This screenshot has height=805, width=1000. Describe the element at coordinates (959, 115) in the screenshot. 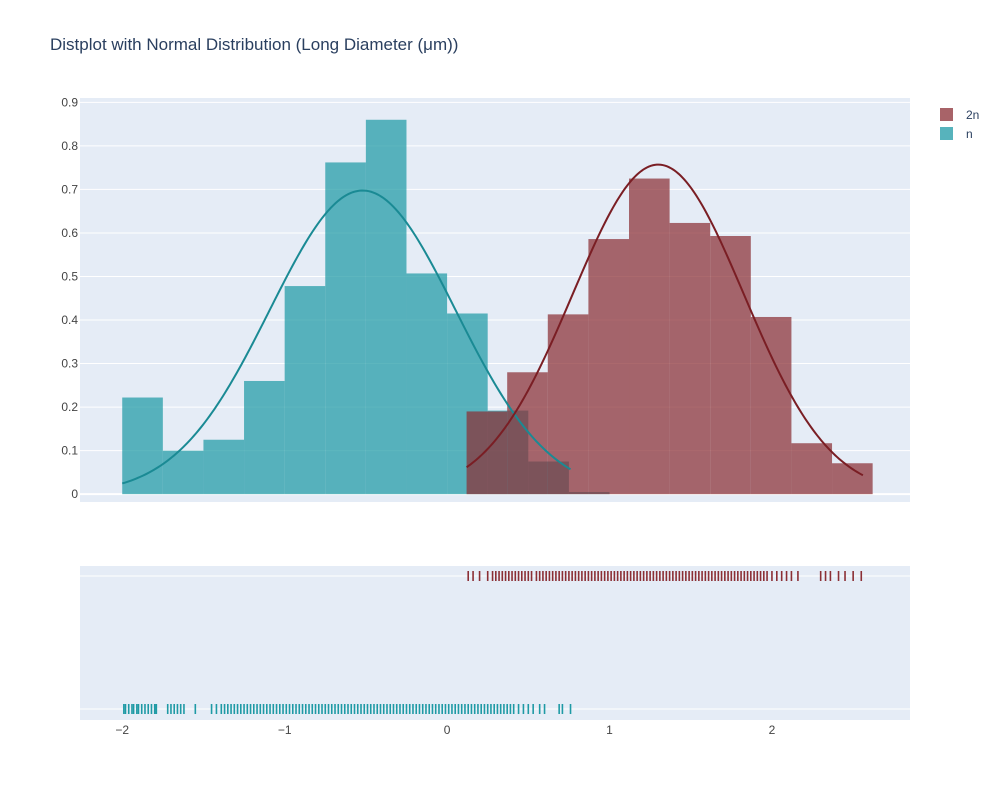

I see `legend-item-2n: 2n` at that location.